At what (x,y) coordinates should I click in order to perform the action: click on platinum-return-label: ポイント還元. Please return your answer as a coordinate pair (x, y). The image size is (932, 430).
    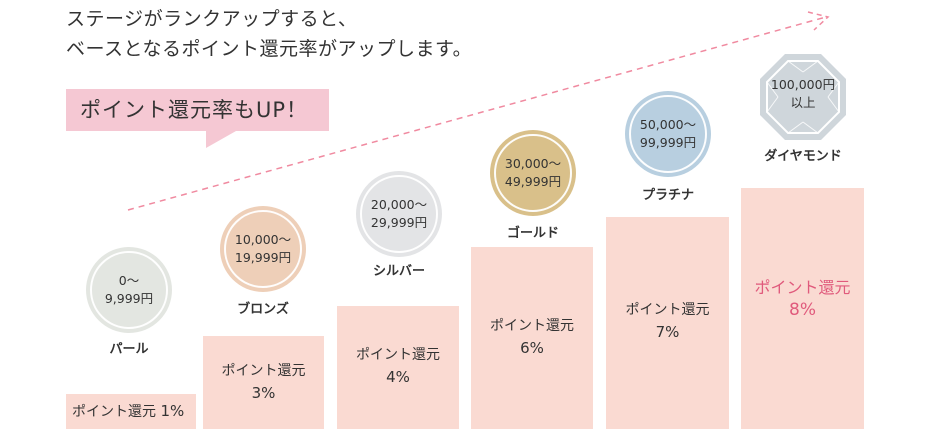
    Looking at the image, I should click on (667, 310).